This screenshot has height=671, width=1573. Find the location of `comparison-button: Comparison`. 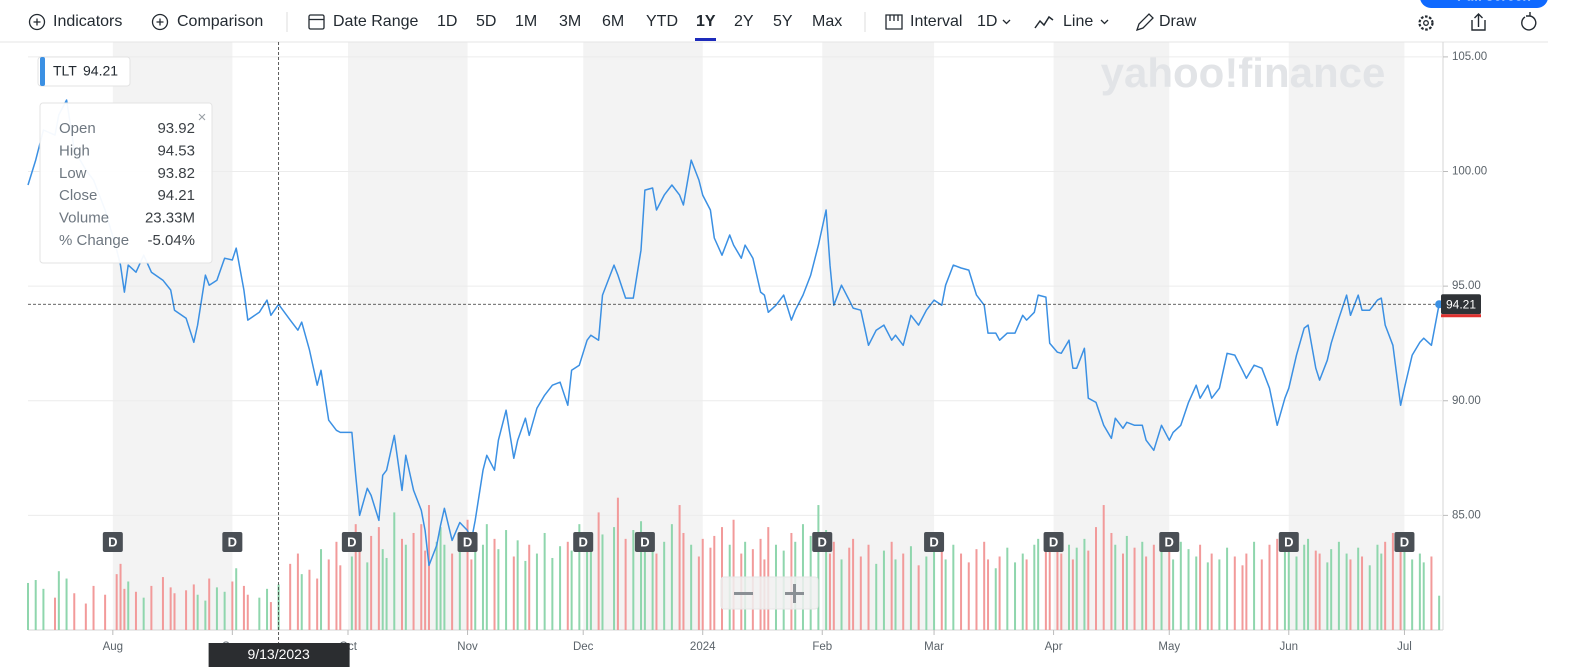

comparison-button: Comparison is located at coordinates (220, 21).